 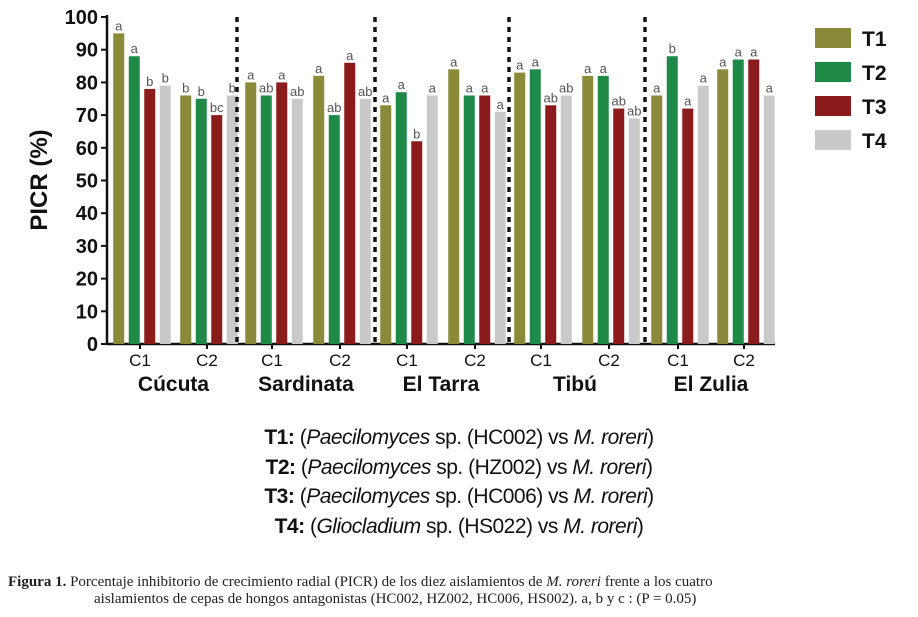 I want to click on y-axis-label: PICR (%), so click(x=39, y=179).